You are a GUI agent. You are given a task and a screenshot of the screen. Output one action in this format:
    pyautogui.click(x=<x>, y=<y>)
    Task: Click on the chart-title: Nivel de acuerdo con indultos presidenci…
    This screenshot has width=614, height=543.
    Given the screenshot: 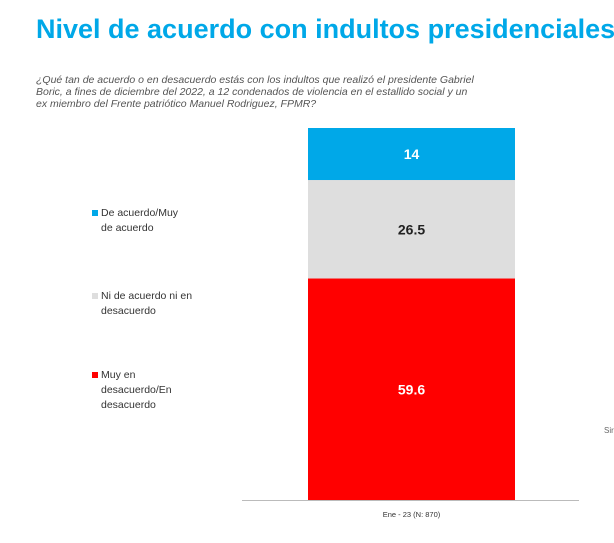 What is the action you would take?
    pyautogui.click(x=325, y=29)
    